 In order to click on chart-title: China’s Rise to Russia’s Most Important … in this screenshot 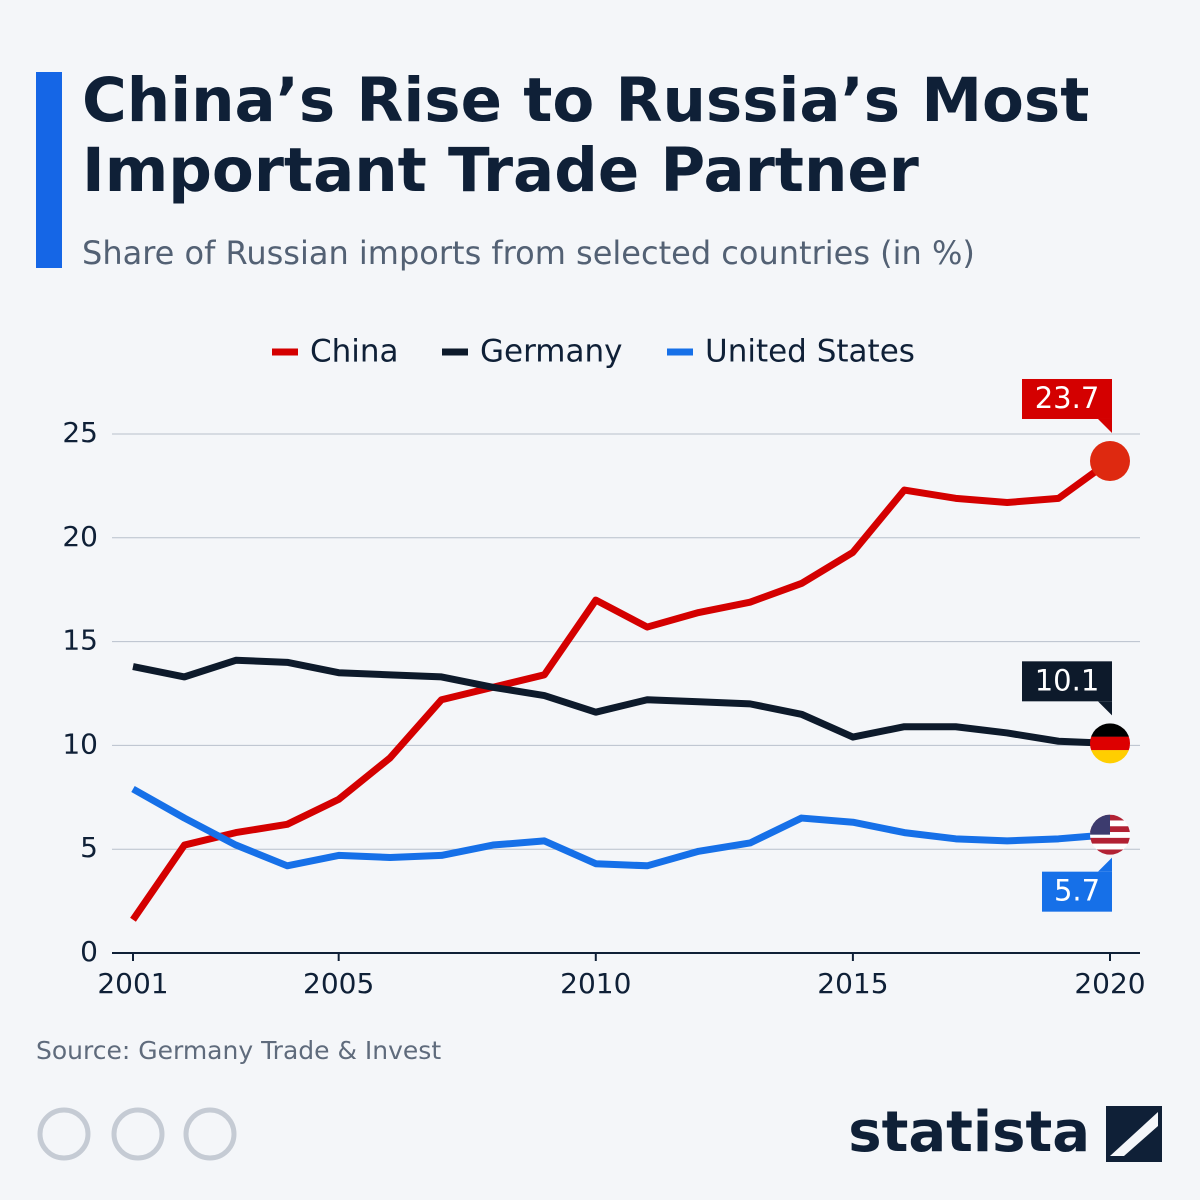, I will do `click(586, 135)`.